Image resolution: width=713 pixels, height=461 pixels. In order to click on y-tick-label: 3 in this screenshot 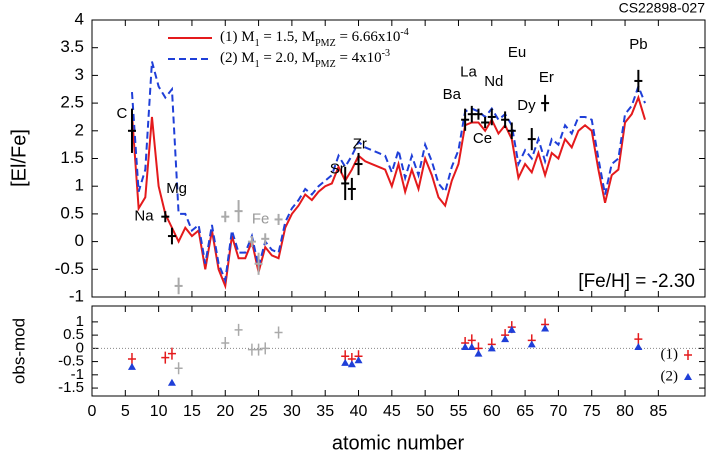, I will do `click(79, 74)`.